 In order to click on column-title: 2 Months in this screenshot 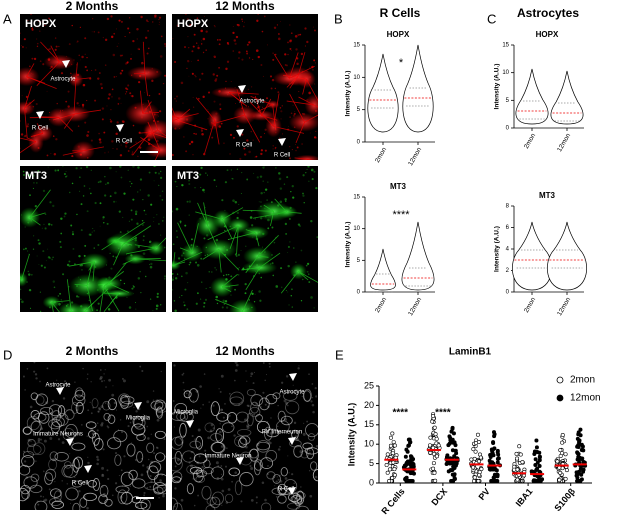, I will do `click(92, 351)`.